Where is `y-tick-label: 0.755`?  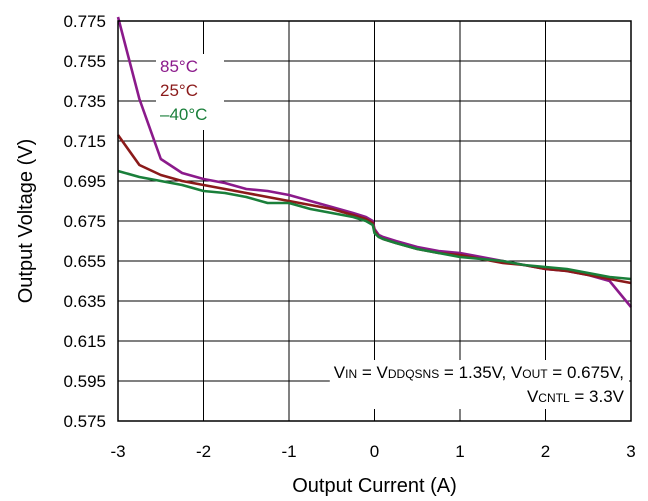 y-tick-label: 0.755 is located at coordinates (84, 61).